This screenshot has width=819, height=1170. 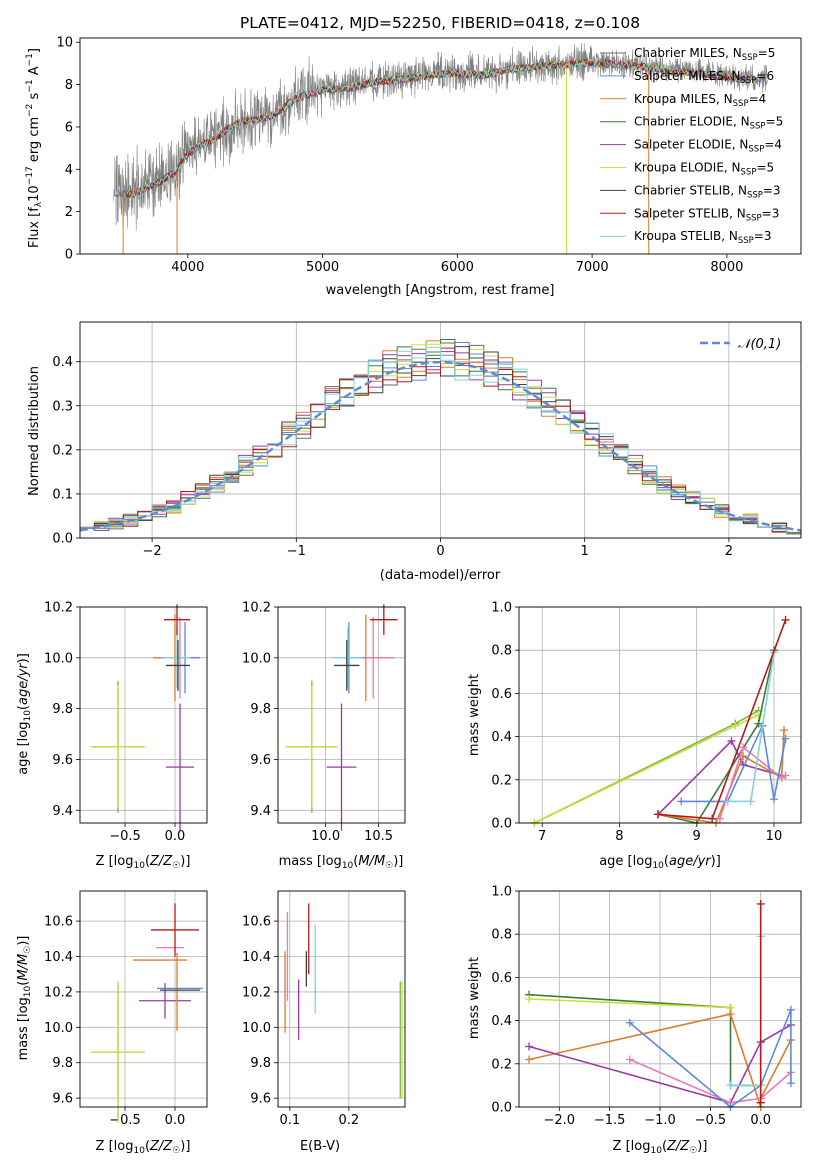 I want to click on x-tick-label: 10, so click(x=774, y=836).